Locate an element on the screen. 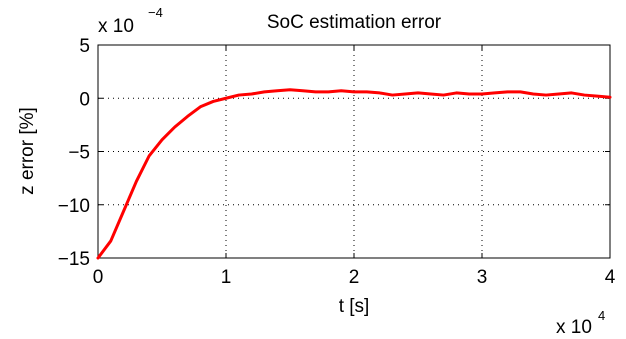 The width and height of the screenshot is (626, 339). y-tick-label: 5 is located at coordinates (84, 46).